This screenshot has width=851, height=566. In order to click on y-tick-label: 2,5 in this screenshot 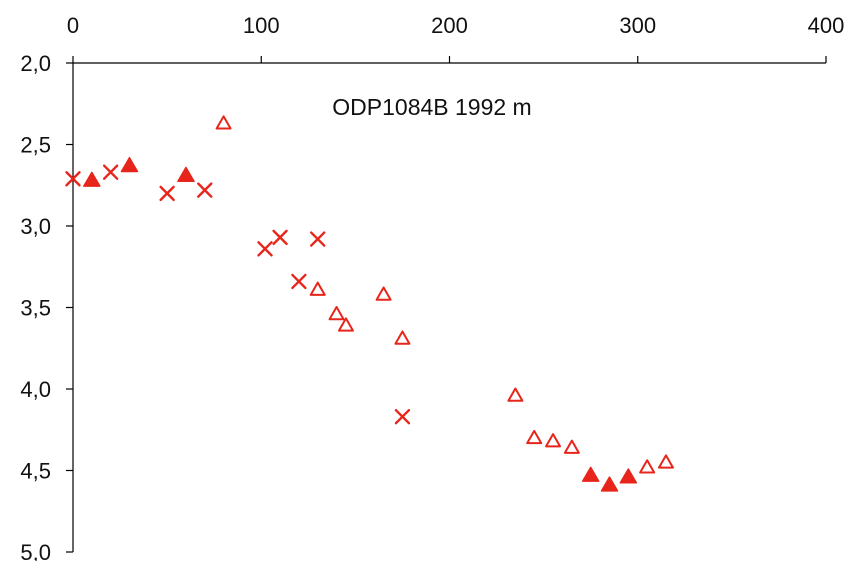, I will do `click(35, 145)`.